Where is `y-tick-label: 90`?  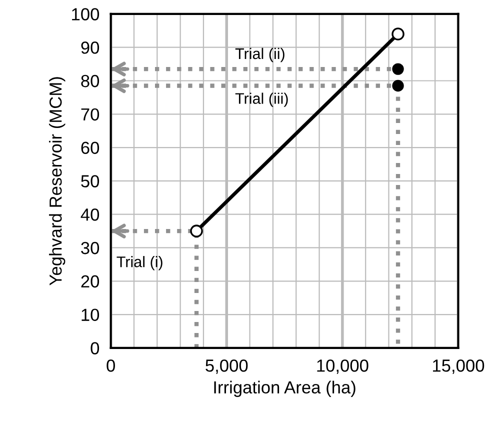 y-tick-label: 90 is located at coordinates (90, 48).